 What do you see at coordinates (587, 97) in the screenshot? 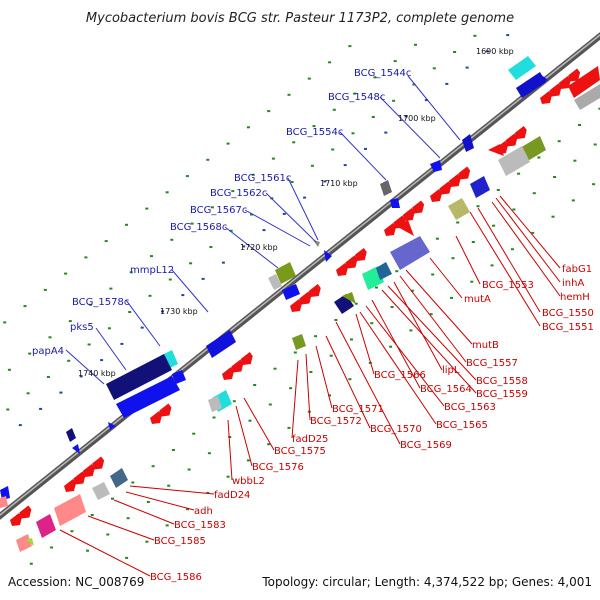
I see `gene-reverse-inha` at bounding box center [587, 97].